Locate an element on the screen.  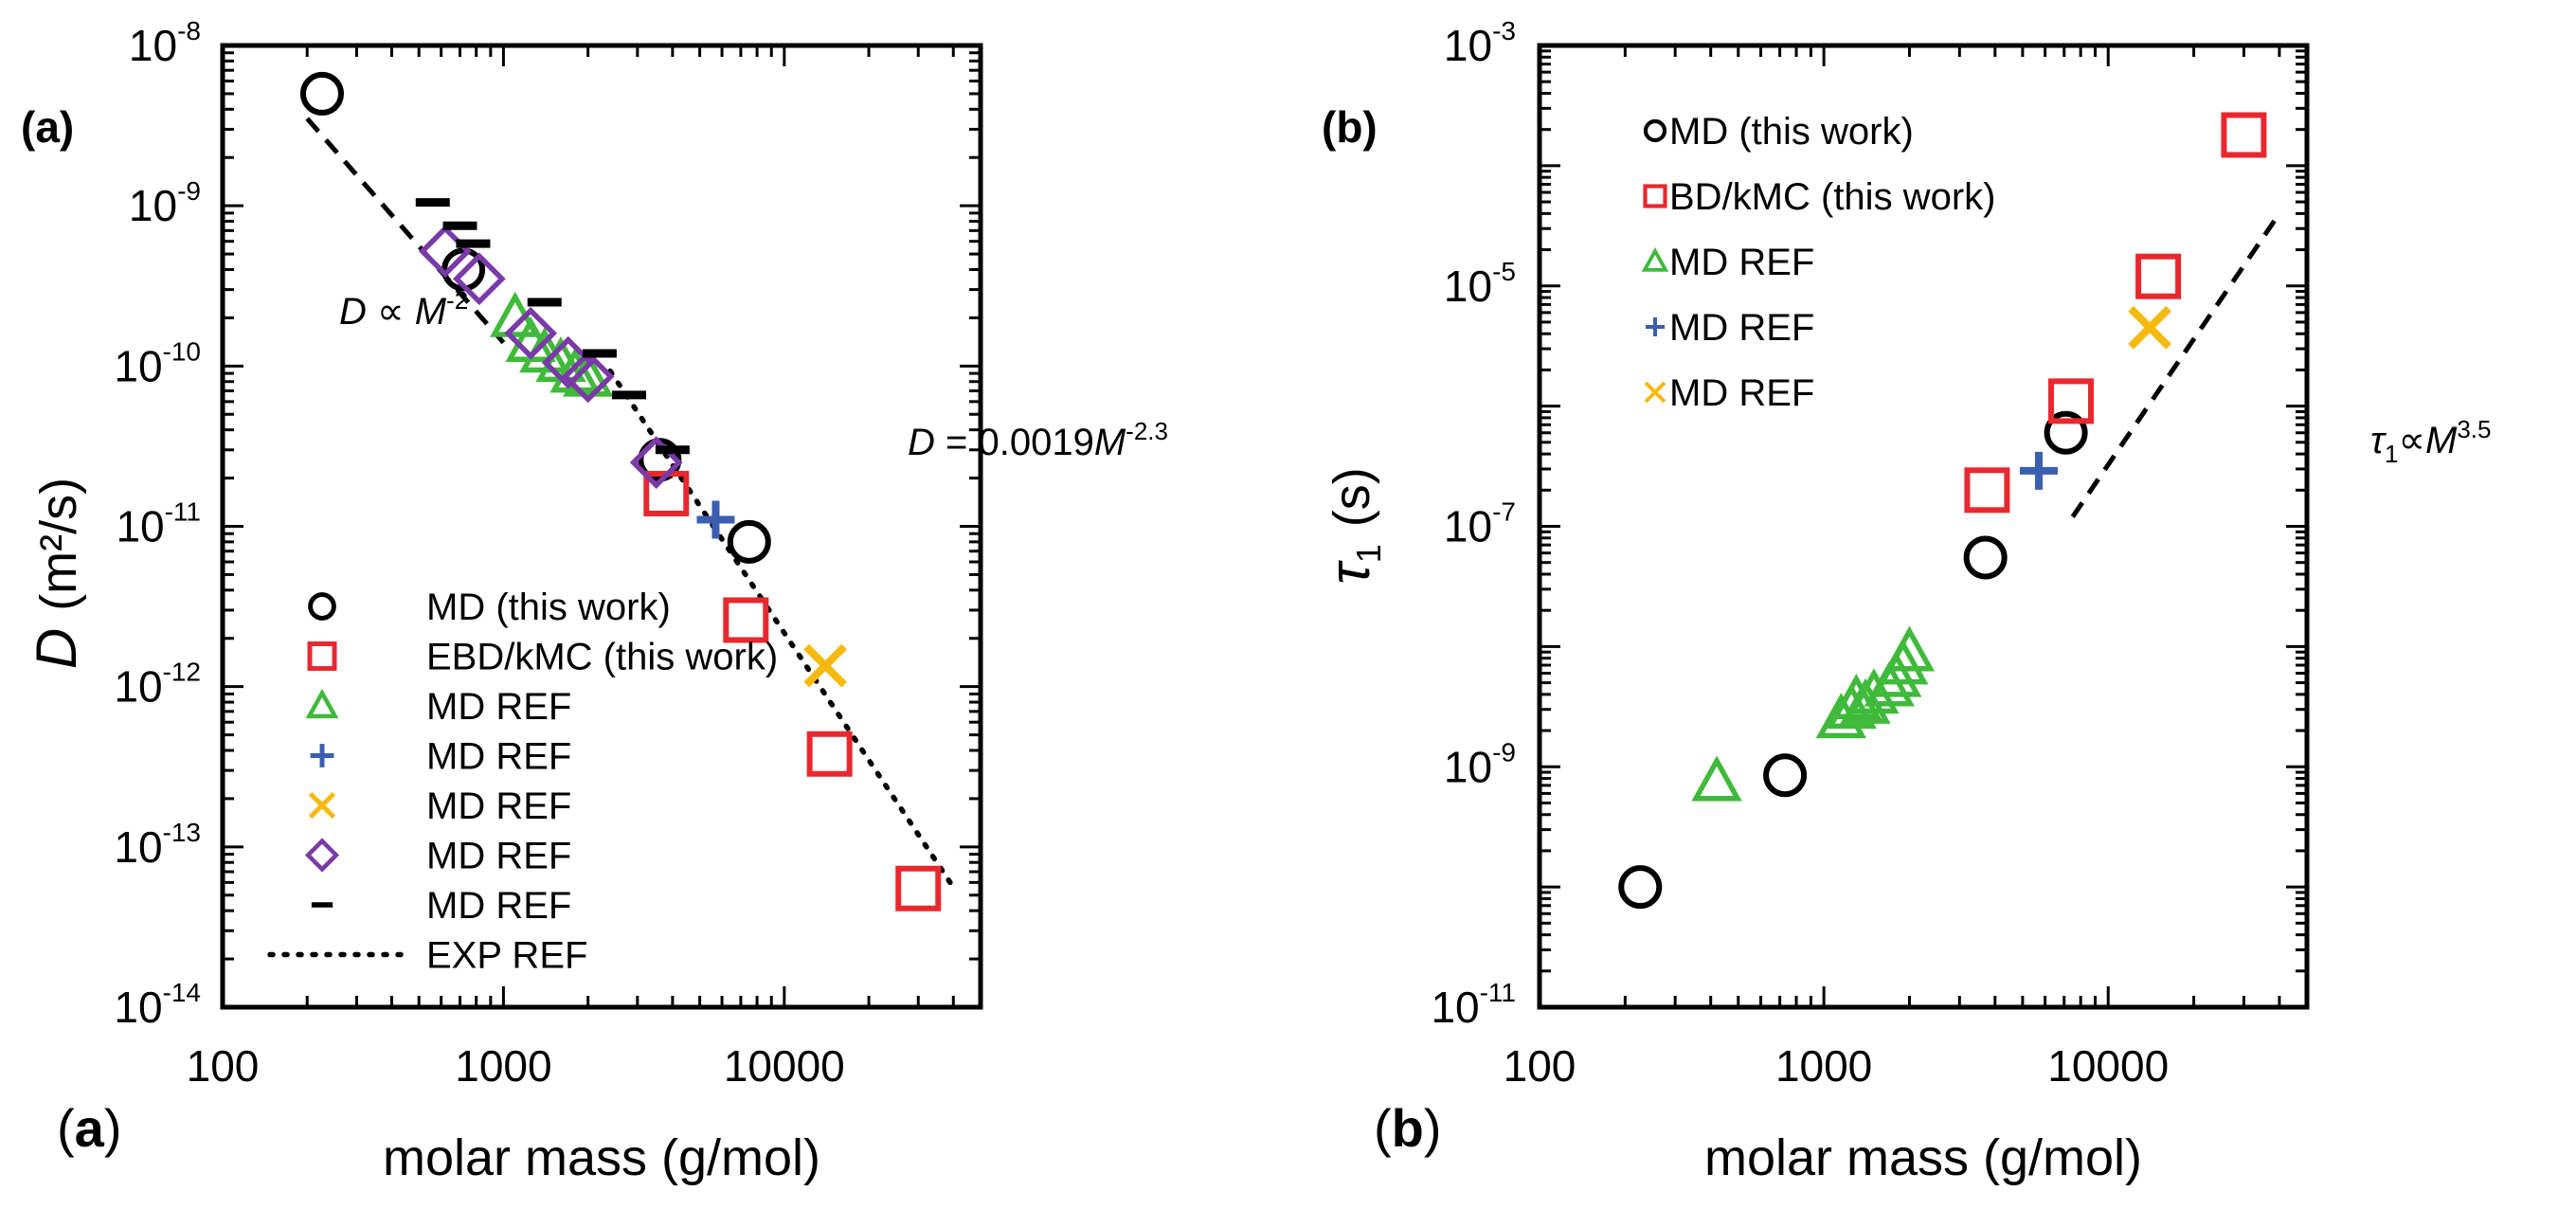
y-tick-label: 10⁻¹³ is located at coordinates (157, 845).